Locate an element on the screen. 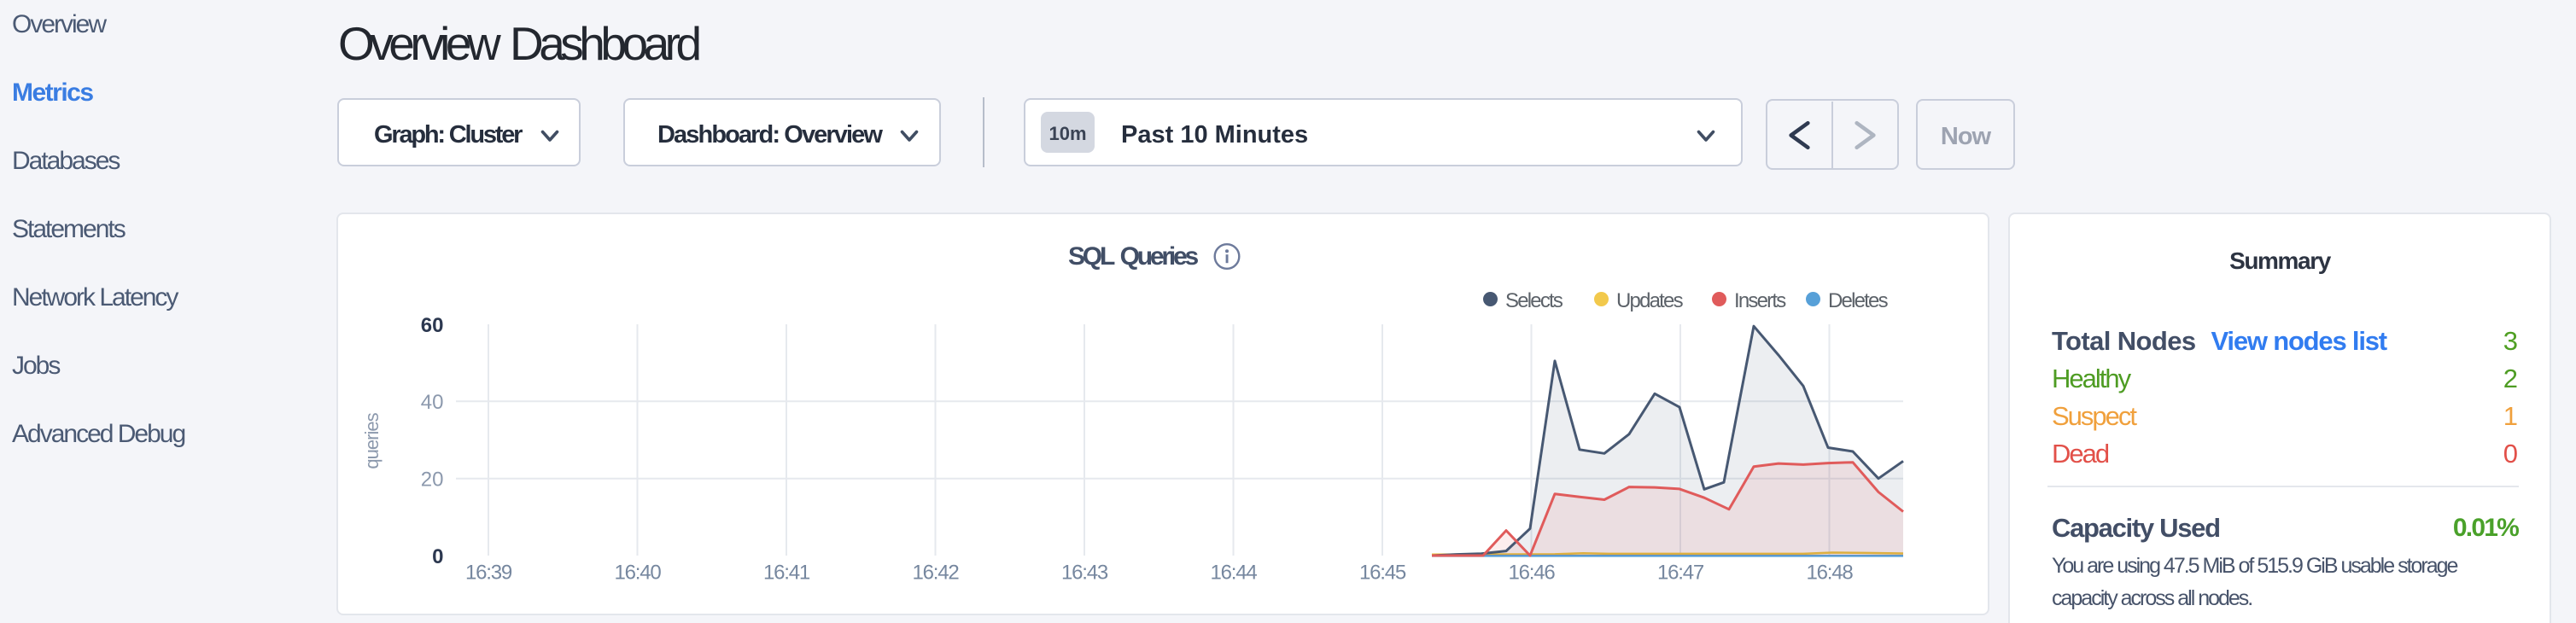 This screenshot has width=2576, height=623. svg-text: 16:47 is located at coordinates (1680, 573).